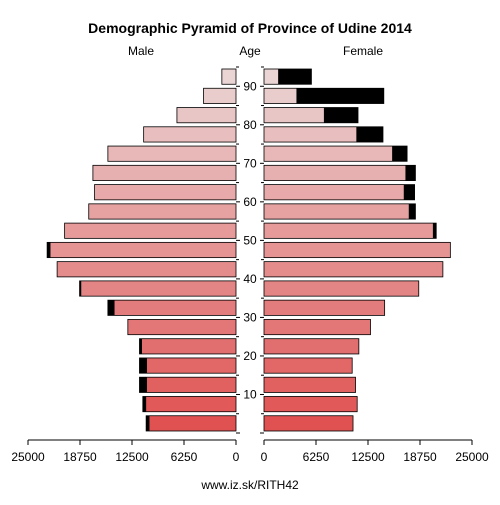 The image size is (500, 505). What do you see at coordinates (250, 202) in the screenshot?
I see `age-tick-label: 60` at bounding box center [250, 202].